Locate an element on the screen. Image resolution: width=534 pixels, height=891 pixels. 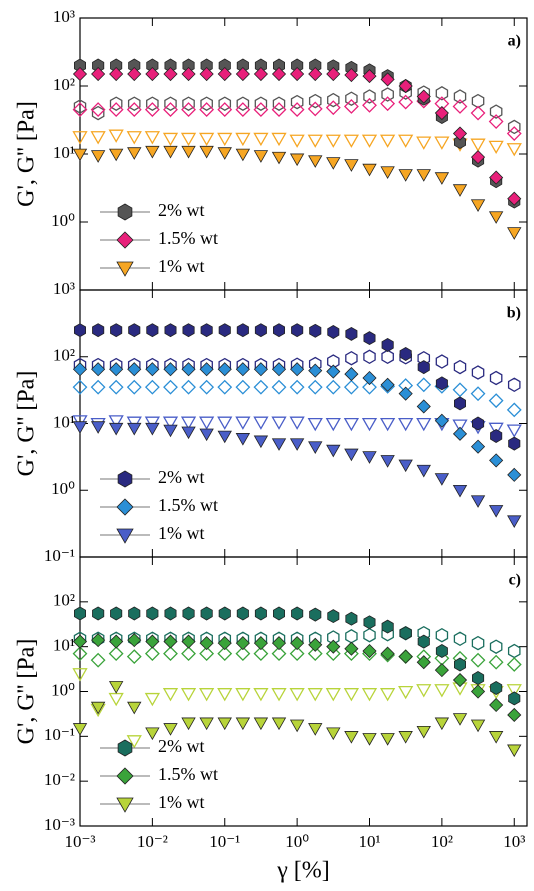
x-tick-label: 10⁻² is located at coordinates (152, 841).